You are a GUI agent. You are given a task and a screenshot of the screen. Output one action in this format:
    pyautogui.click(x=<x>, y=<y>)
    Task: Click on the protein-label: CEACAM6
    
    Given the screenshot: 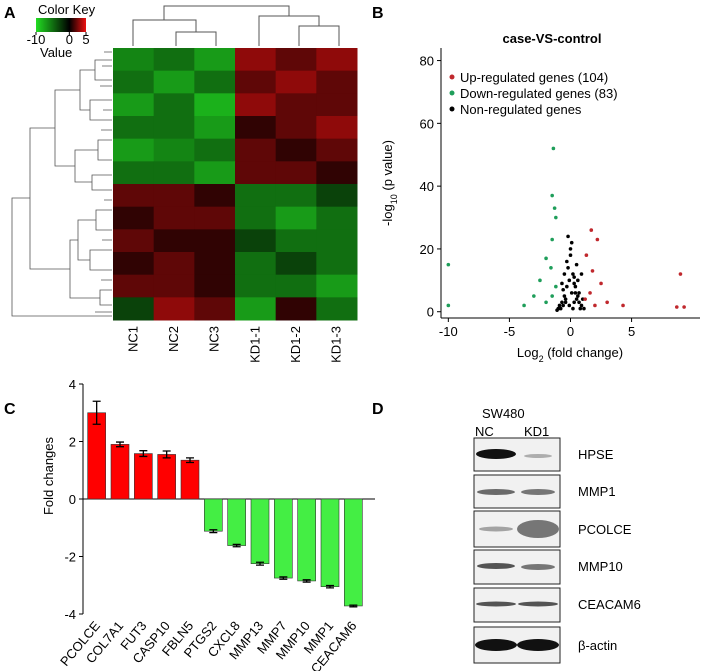 What is the action you would take?
    pyautogui.click(x=609, y=604)
    